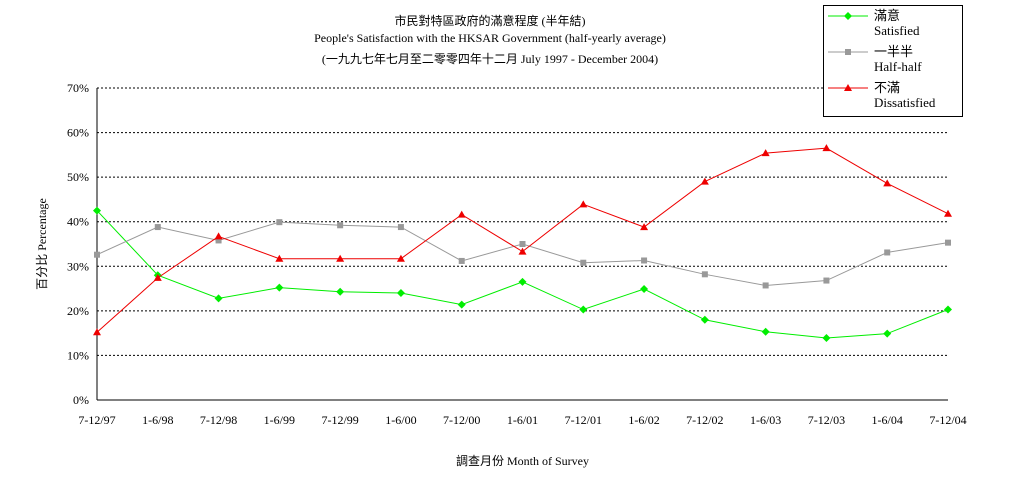 The height and width of the screenshot is (495, 1020). I want to click on legend-item-dissatisfied: 不滿 Dissatisfied, so click(894, 98).